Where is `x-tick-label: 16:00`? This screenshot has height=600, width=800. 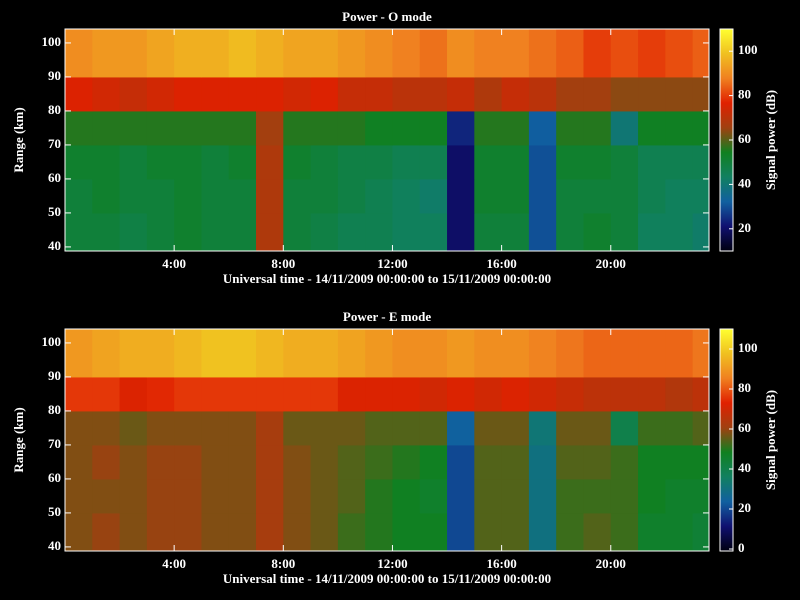
x-tick-label: 16:00 is located at coordinates (501, 263).